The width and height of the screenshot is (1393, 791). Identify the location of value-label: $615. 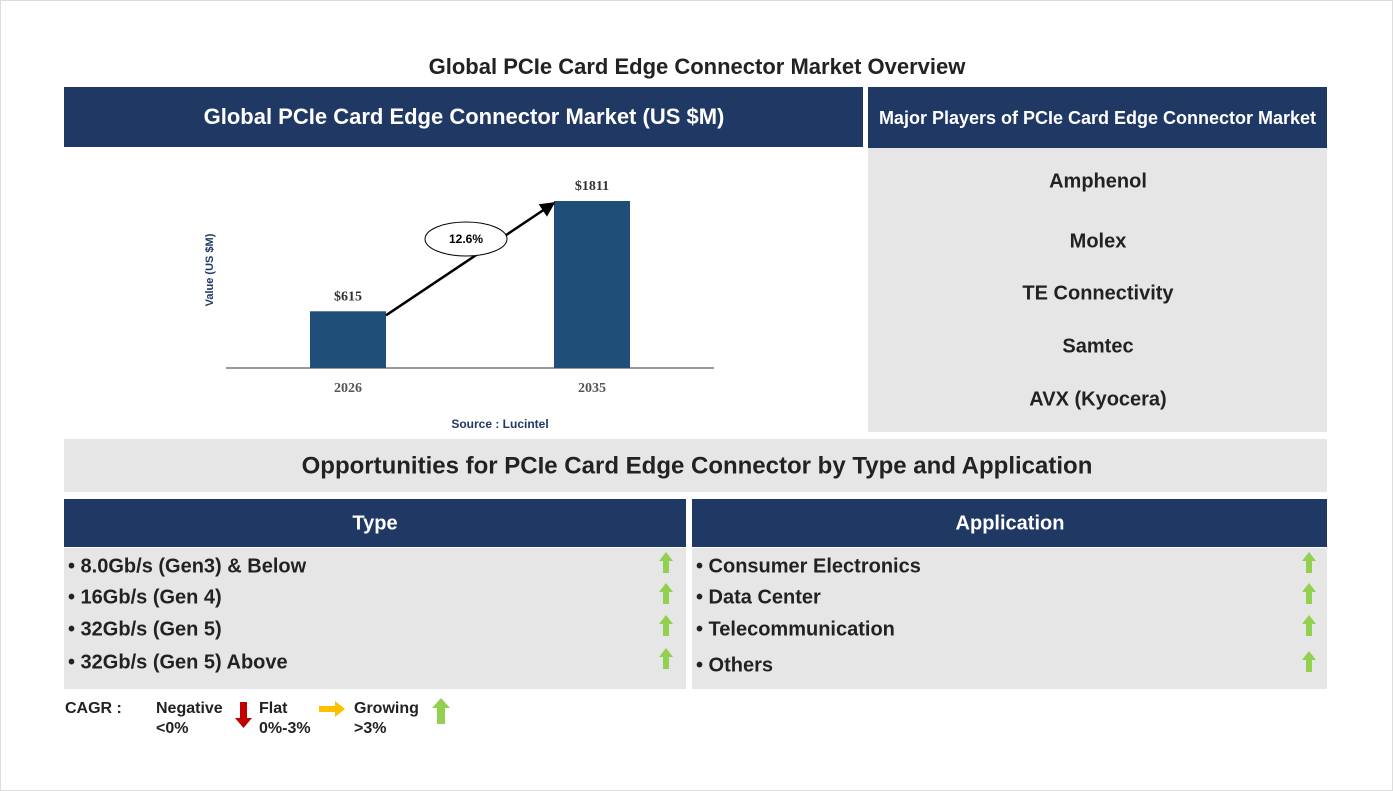
(348, 297).